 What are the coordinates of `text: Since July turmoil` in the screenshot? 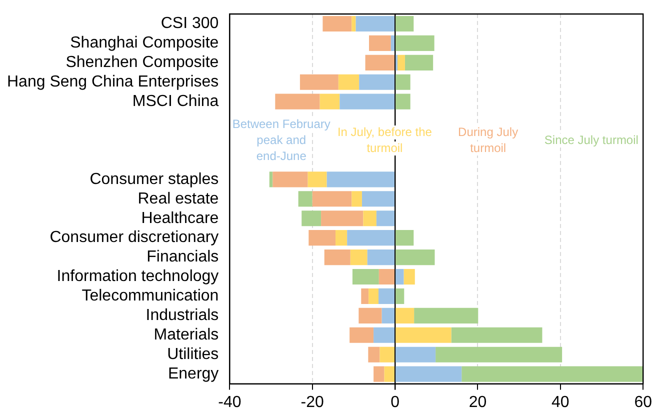 It's located at (591, 139).